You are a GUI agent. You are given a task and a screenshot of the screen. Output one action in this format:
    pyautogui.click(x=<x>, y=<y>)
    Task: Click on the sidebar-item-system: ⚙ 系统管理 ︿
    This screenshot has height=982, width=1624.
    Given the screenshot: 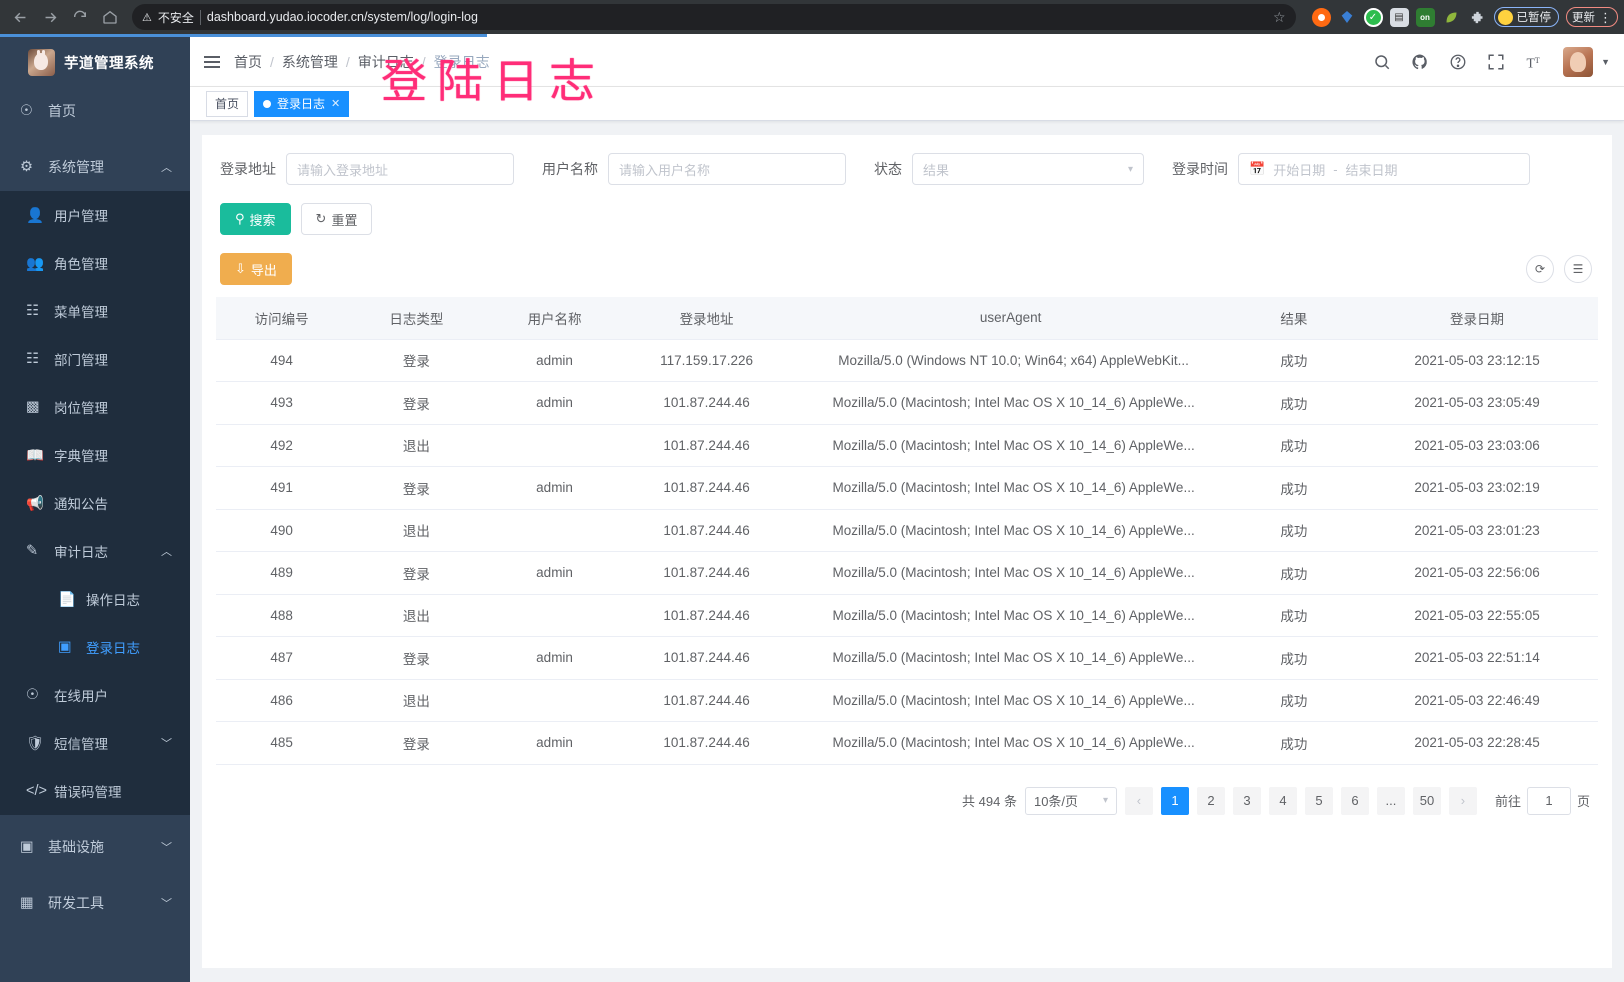 What is the action you would take?
    pyautogui.click(x=95, y=167)
    